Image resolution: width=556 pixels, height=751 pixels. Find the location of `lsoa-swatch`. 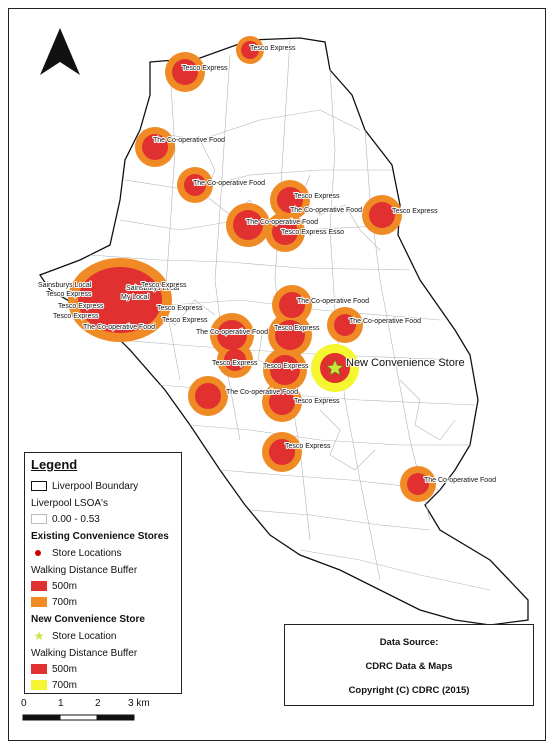

lsoa-swatch is located at coordinates (39, 519).